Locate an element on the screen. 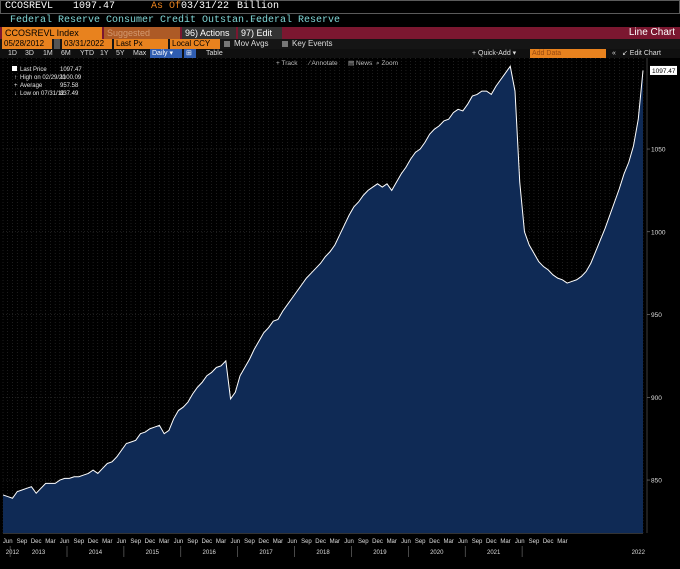 The height and width of the screenshot is (569, 680). range-6m: 6M is located at coordinates (66, 53).